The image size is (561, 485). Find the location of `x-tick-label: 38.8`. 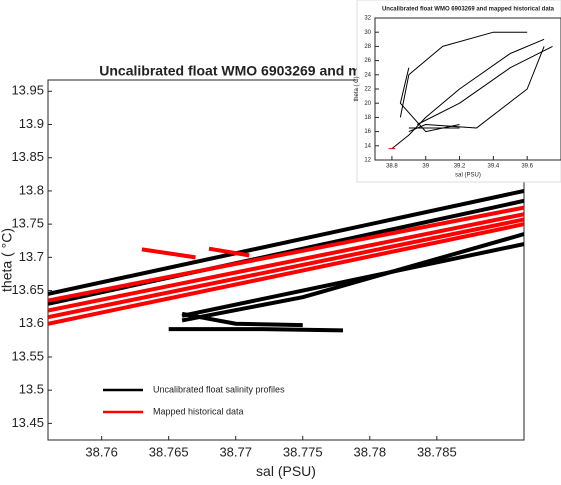

x-tick-label: 38.8 is located at coordinates (392, 167).